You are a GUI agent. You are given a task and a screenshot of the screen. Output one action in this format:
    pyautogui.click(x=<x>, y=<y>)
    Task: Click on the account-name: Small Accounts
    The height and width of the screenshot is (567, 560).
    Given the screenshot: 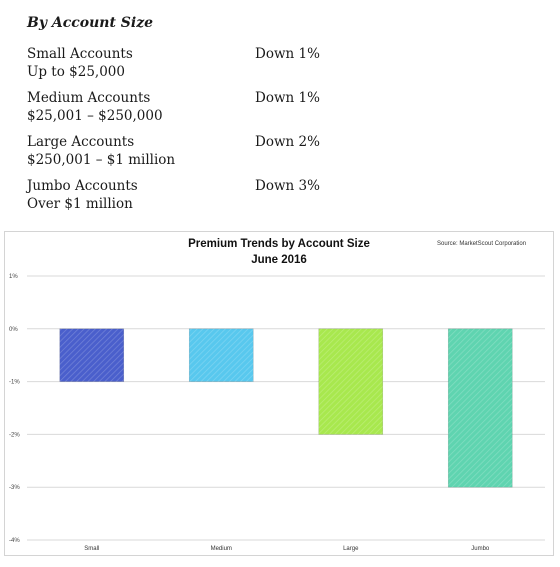 What is the action you would take?
    pyautogui.click(x=80, y=54)
    